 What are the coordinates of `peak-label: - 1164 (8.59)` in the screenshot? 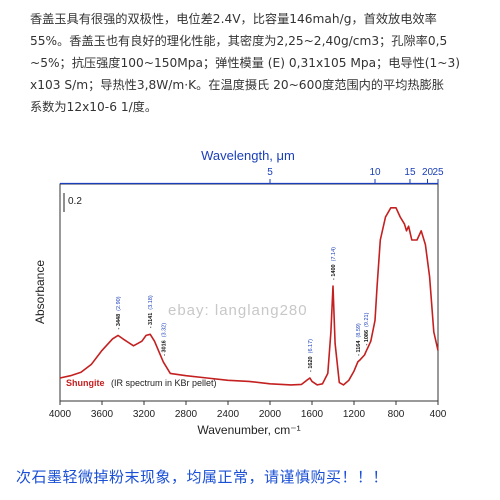 It's located at (359, 339).